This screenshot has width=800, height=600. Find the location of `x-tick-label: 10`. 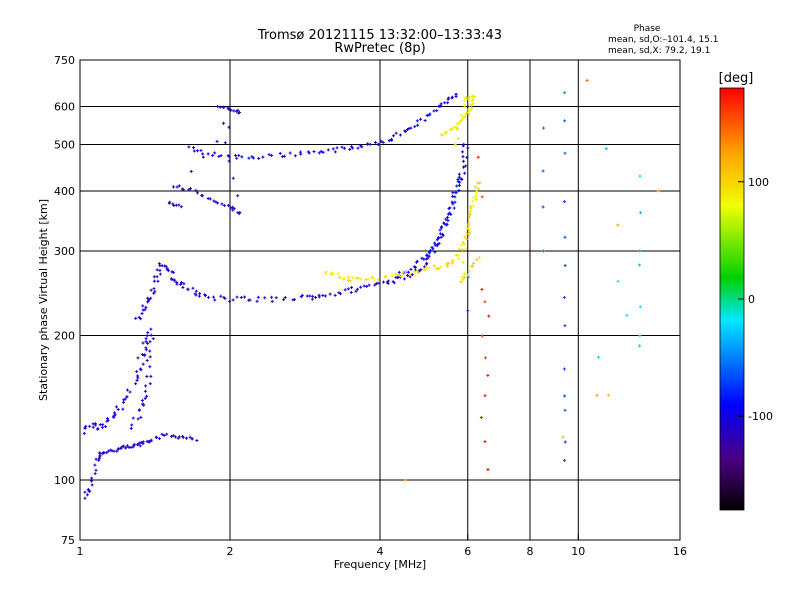

x-tick-label: 10 is located at coordinates (578, 551).